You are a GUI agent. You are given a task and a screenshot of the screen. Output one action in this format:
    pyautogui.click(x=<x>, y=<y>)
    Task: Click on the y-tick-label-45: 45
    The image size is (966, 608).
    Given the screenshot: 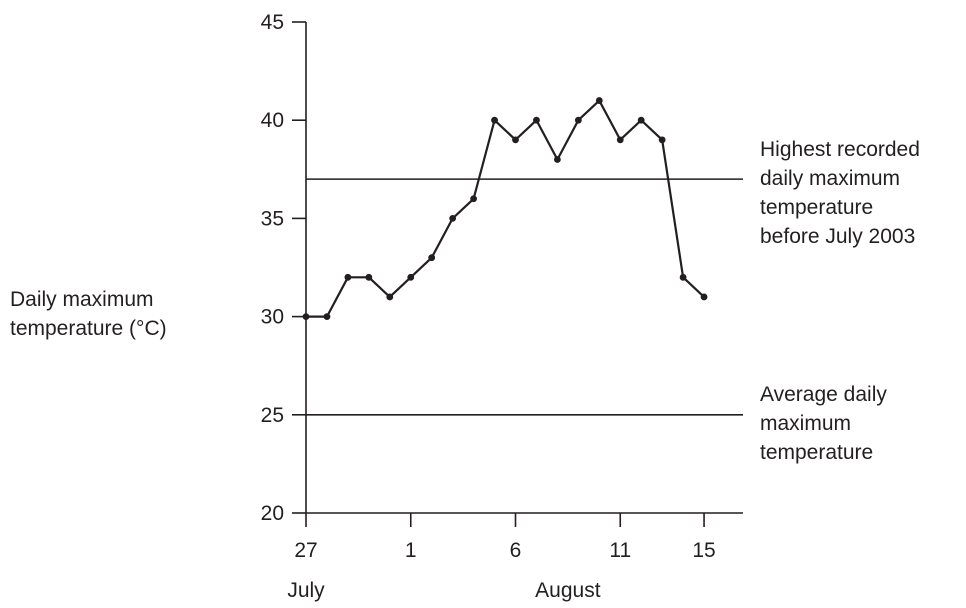 What is the action you would take?
    pyautogui.click(x=272, y=22)
    